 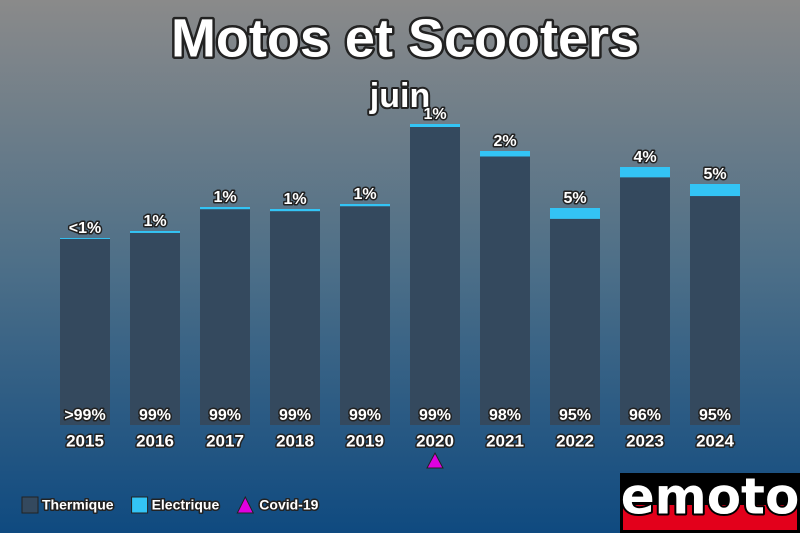 What do you see at coordinates (225, 440) in the screenshot?
I see `x-tick-label: 2017` at bounding box center [225, 440].